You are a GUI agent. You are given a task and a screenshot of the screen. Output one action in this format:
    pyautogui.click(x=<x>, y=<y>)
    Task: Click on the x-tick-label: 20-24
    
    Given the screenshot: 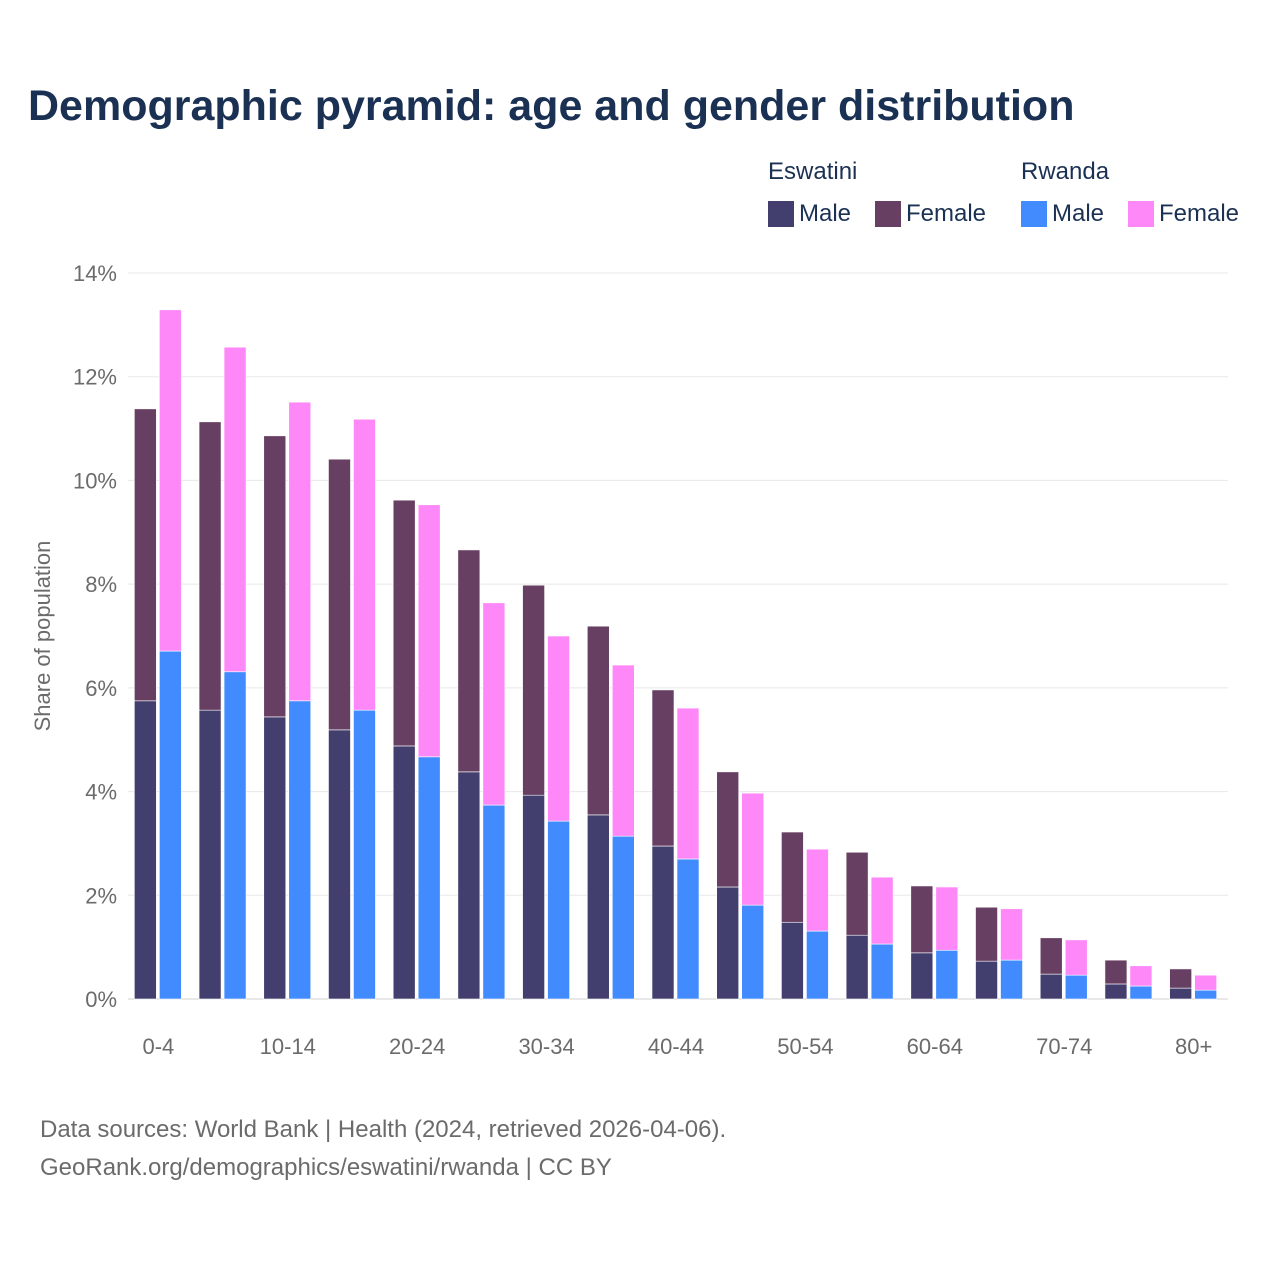 What is the action you would take?
    pyautogui.click(x=417, y=1046)
    